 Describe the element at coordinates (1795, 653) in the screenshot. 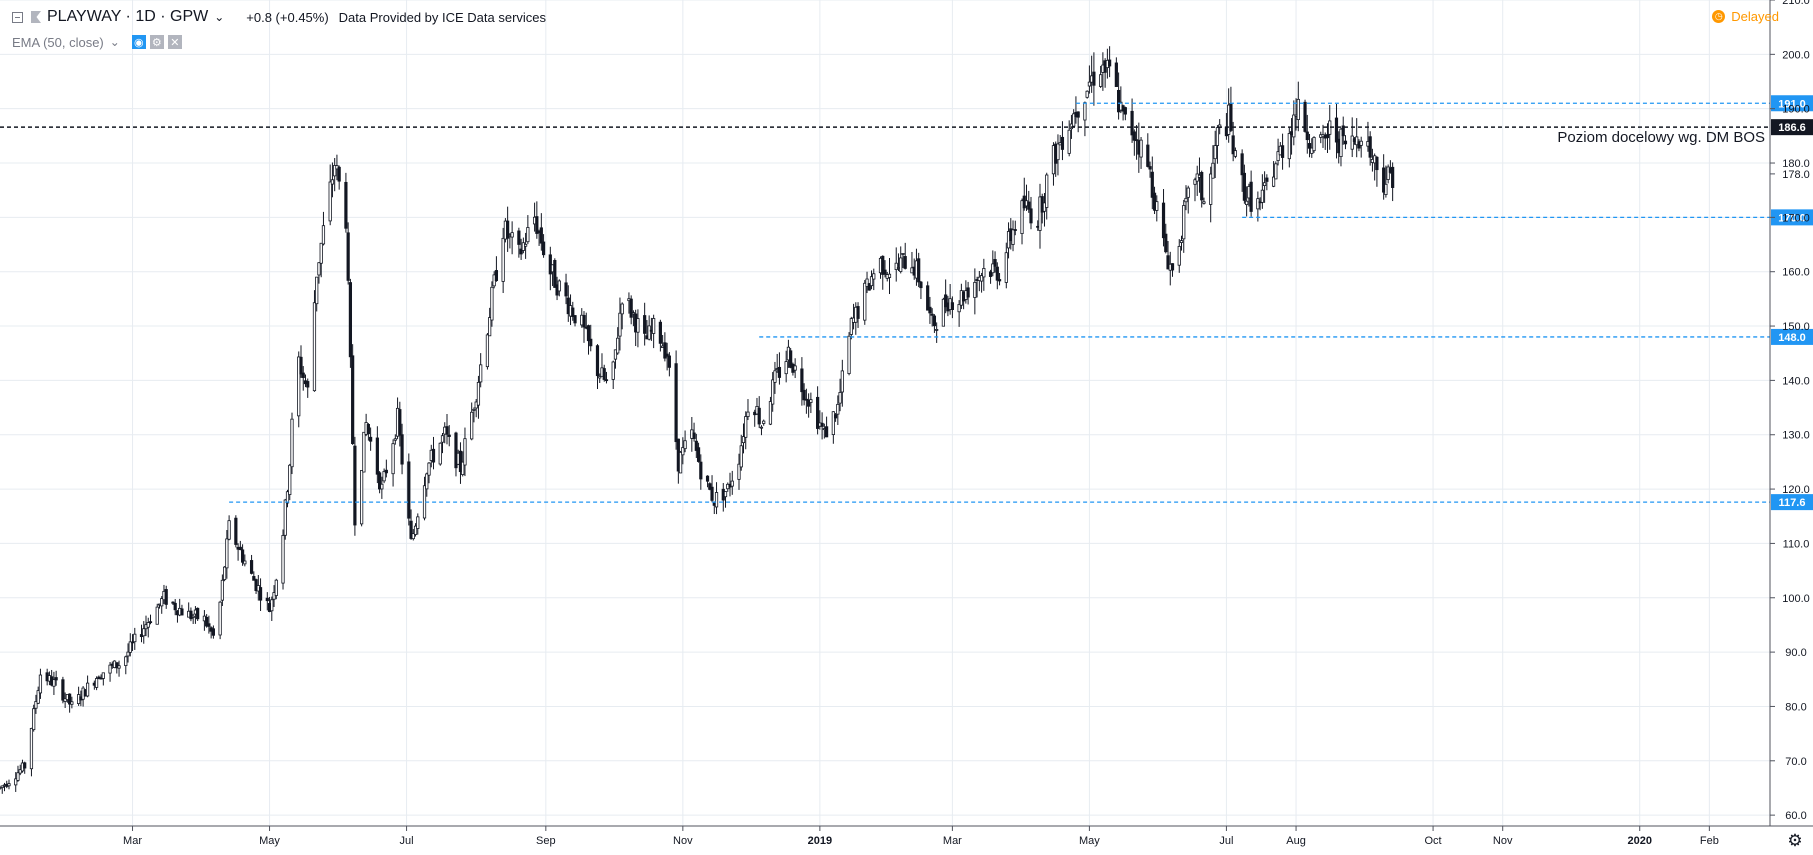

I see `y-tick-label: 90.0` at that location.